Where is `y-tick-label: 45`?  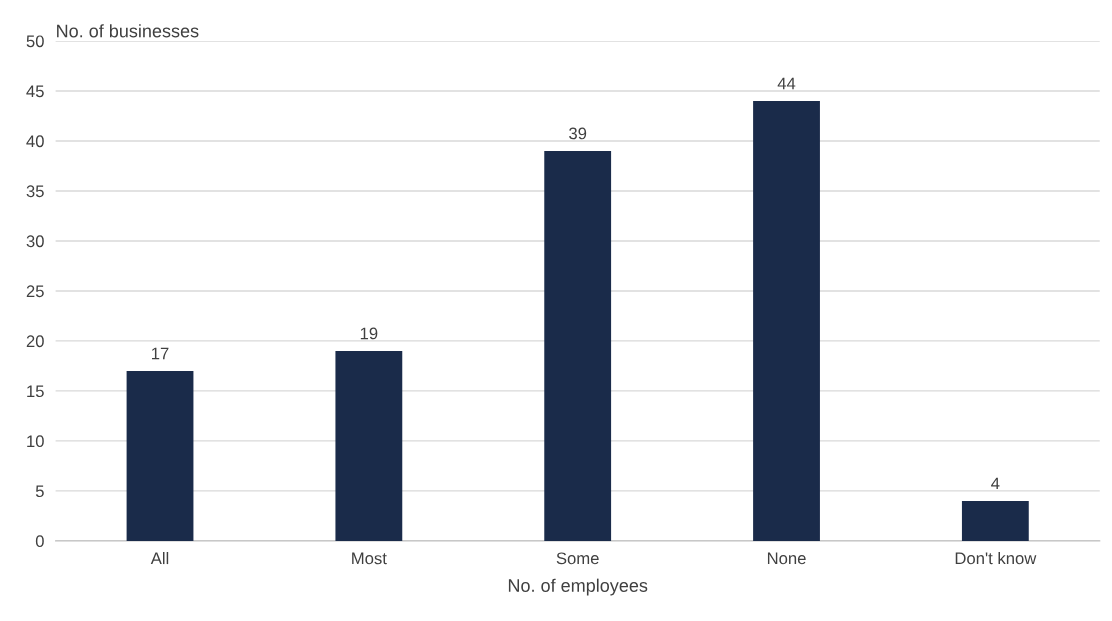 y-tick-label: 45 is located at coordinates (35, 91).